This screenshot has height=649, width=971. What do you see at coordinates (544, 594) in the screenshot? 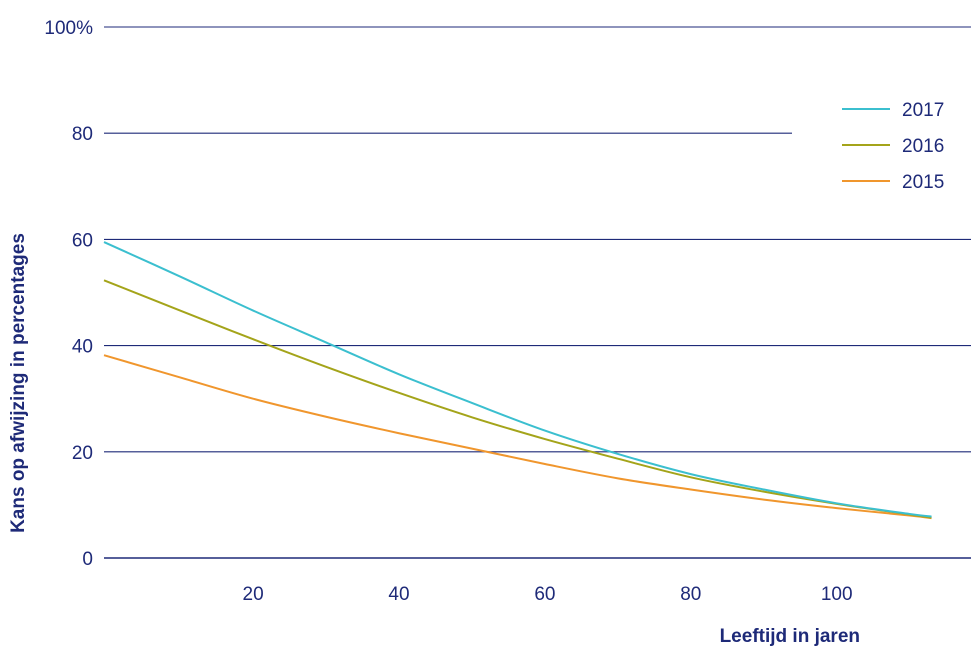
I see `x-tick-label: 60` at bounding box center [544, 594].